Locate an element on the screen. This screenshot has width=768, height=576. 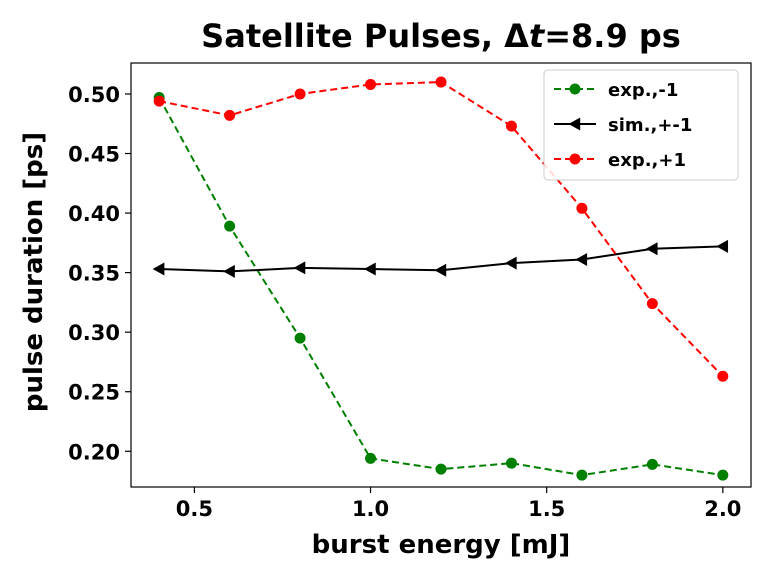
legend-item: exp.,+1 is located at coordinates (620, 160).